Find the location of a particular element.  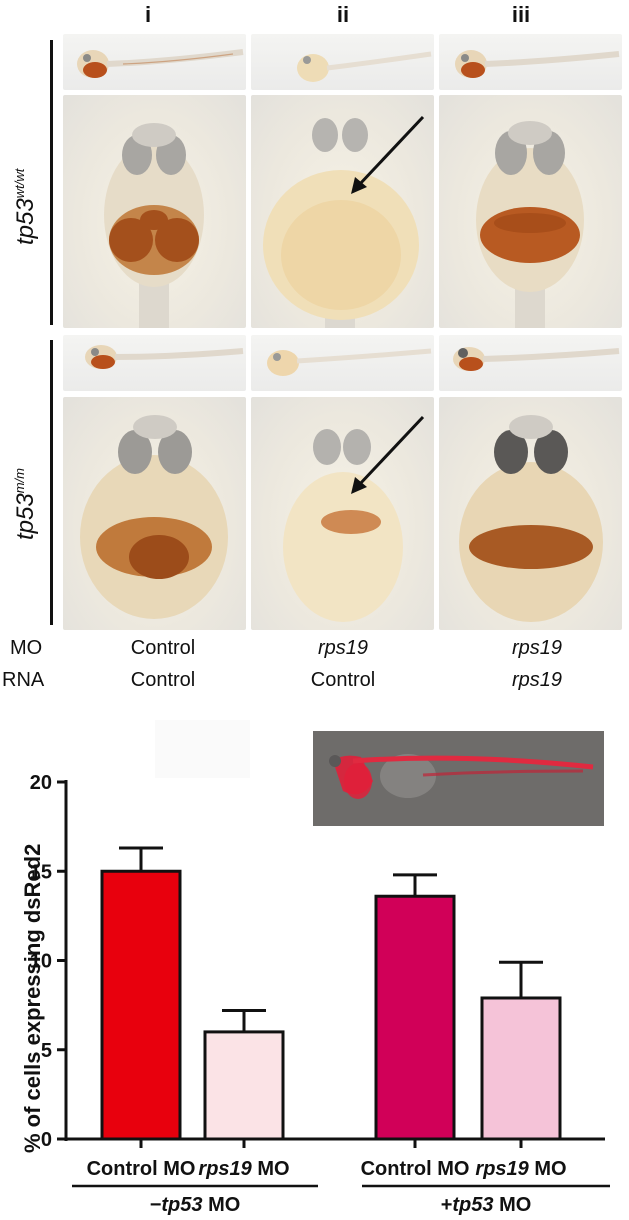

row-bracket-wt is located at coordinates (51, 182).